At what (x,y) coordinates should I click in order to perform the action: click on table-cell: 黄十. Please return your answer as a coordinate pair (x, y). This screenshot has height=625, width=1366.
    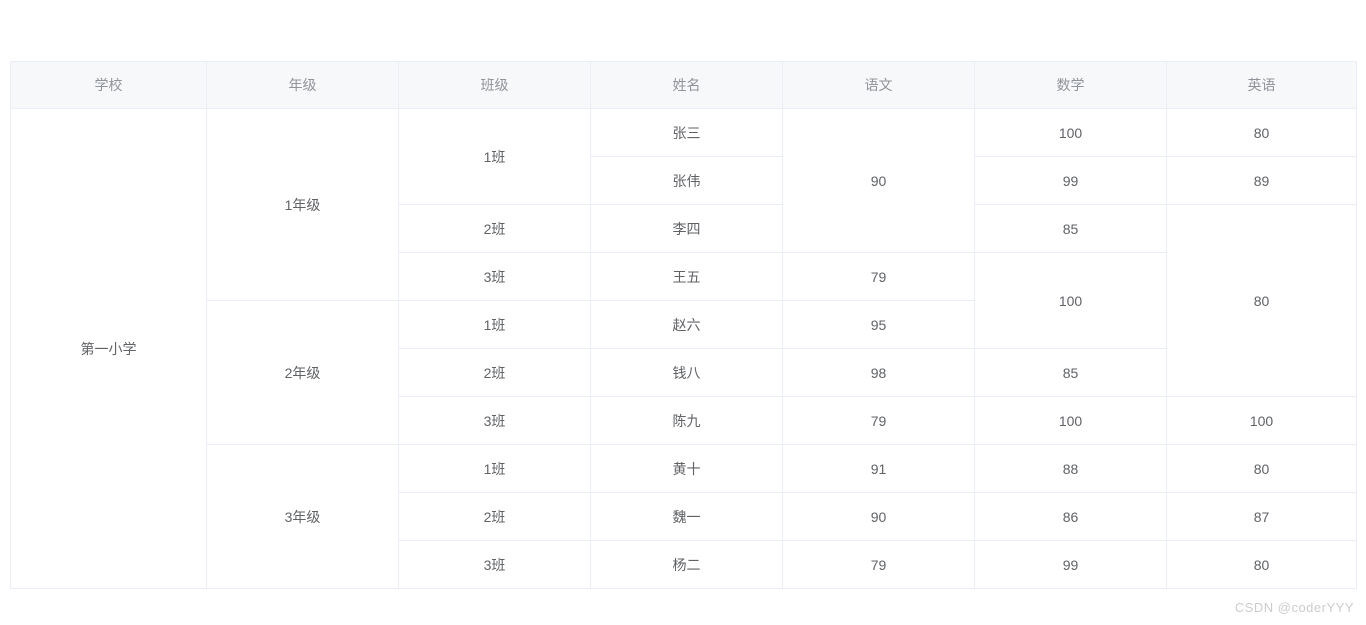
    Looking at the image, I should click on (686, 468).